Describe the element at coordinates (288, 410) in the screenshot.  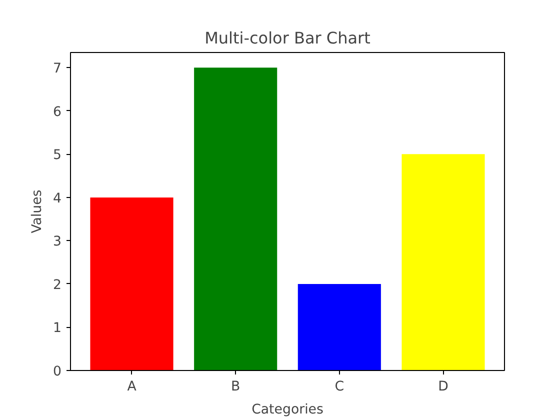
I see `x-axis-title: Categories` at that location.